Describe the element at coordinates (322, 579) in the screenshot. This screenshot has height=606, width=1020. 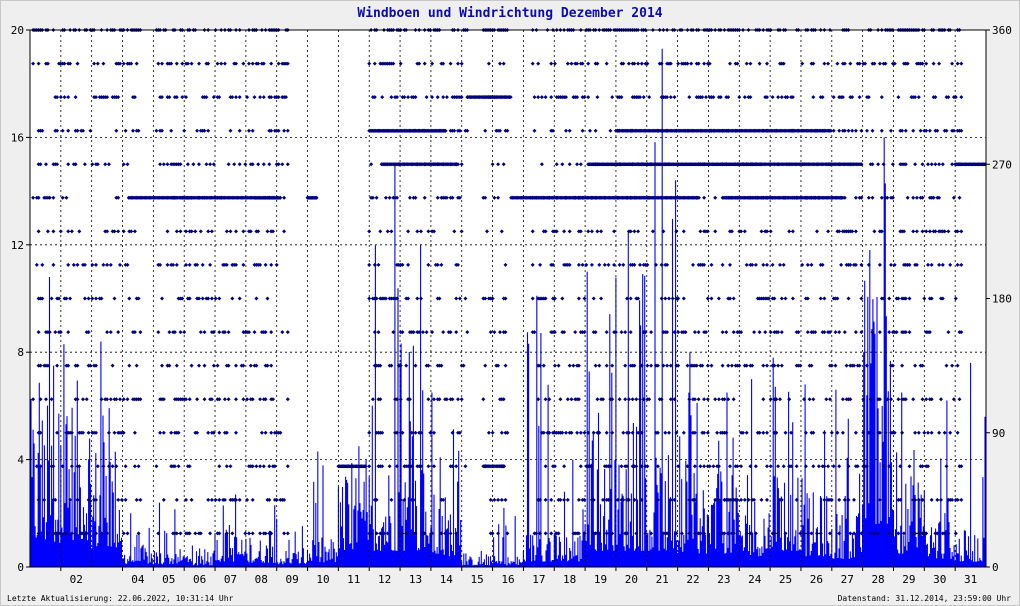
I see `x-tick-label: 10` at that location.